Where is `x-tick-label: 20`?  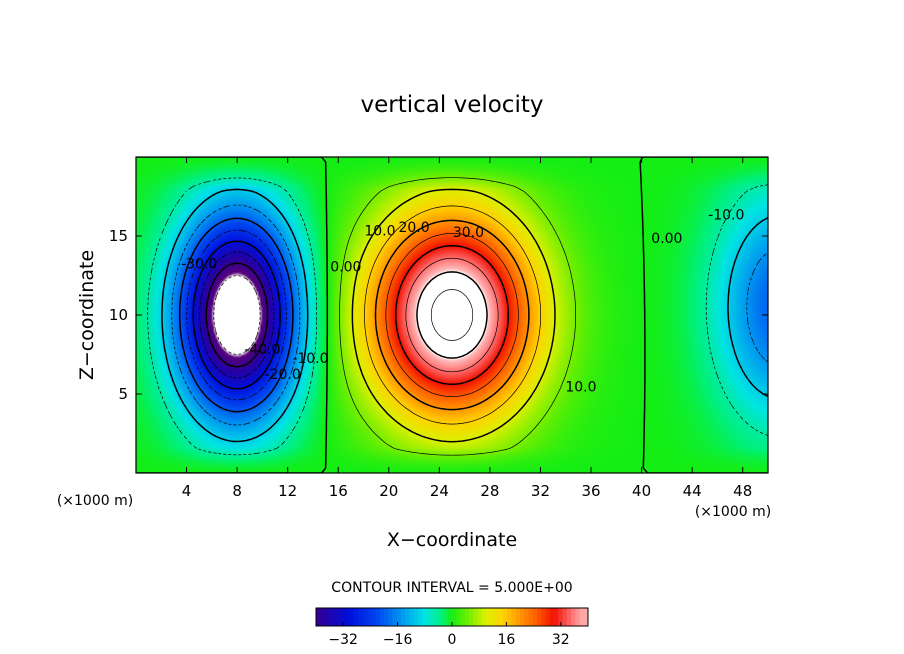
x-tick-label: 20 is located at coordinates (388, 491).